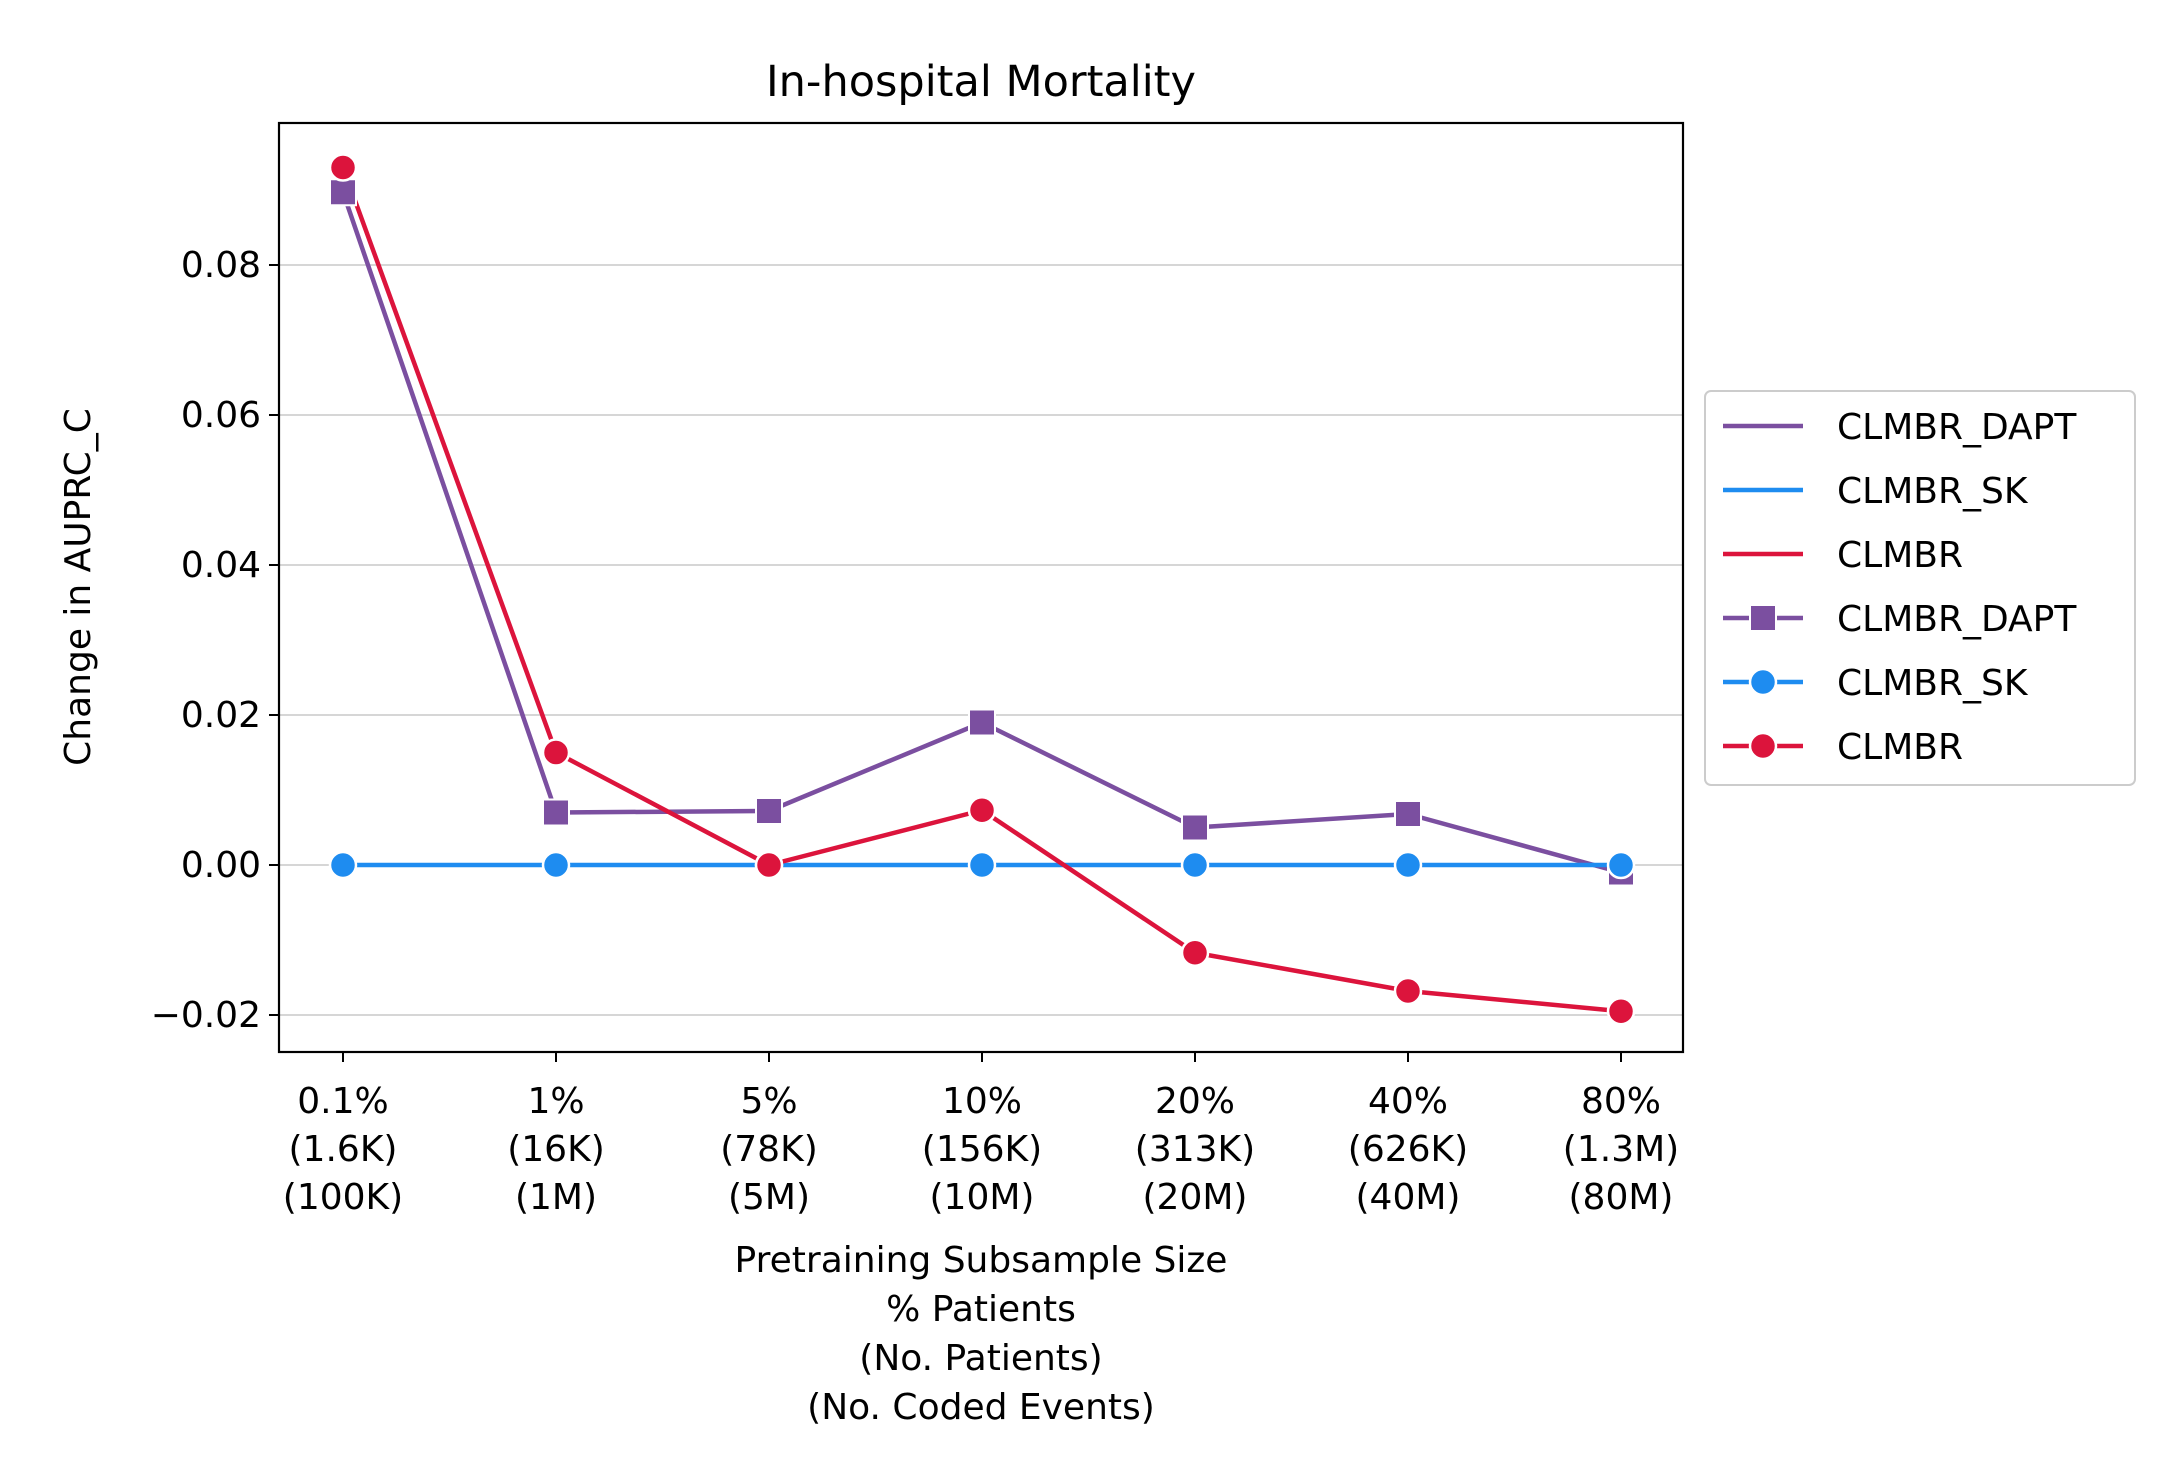 This screenshot has width=2179, height=1484. I want to click on x-tick-label: 40% (626K) (40M), so click(1408, 1149).